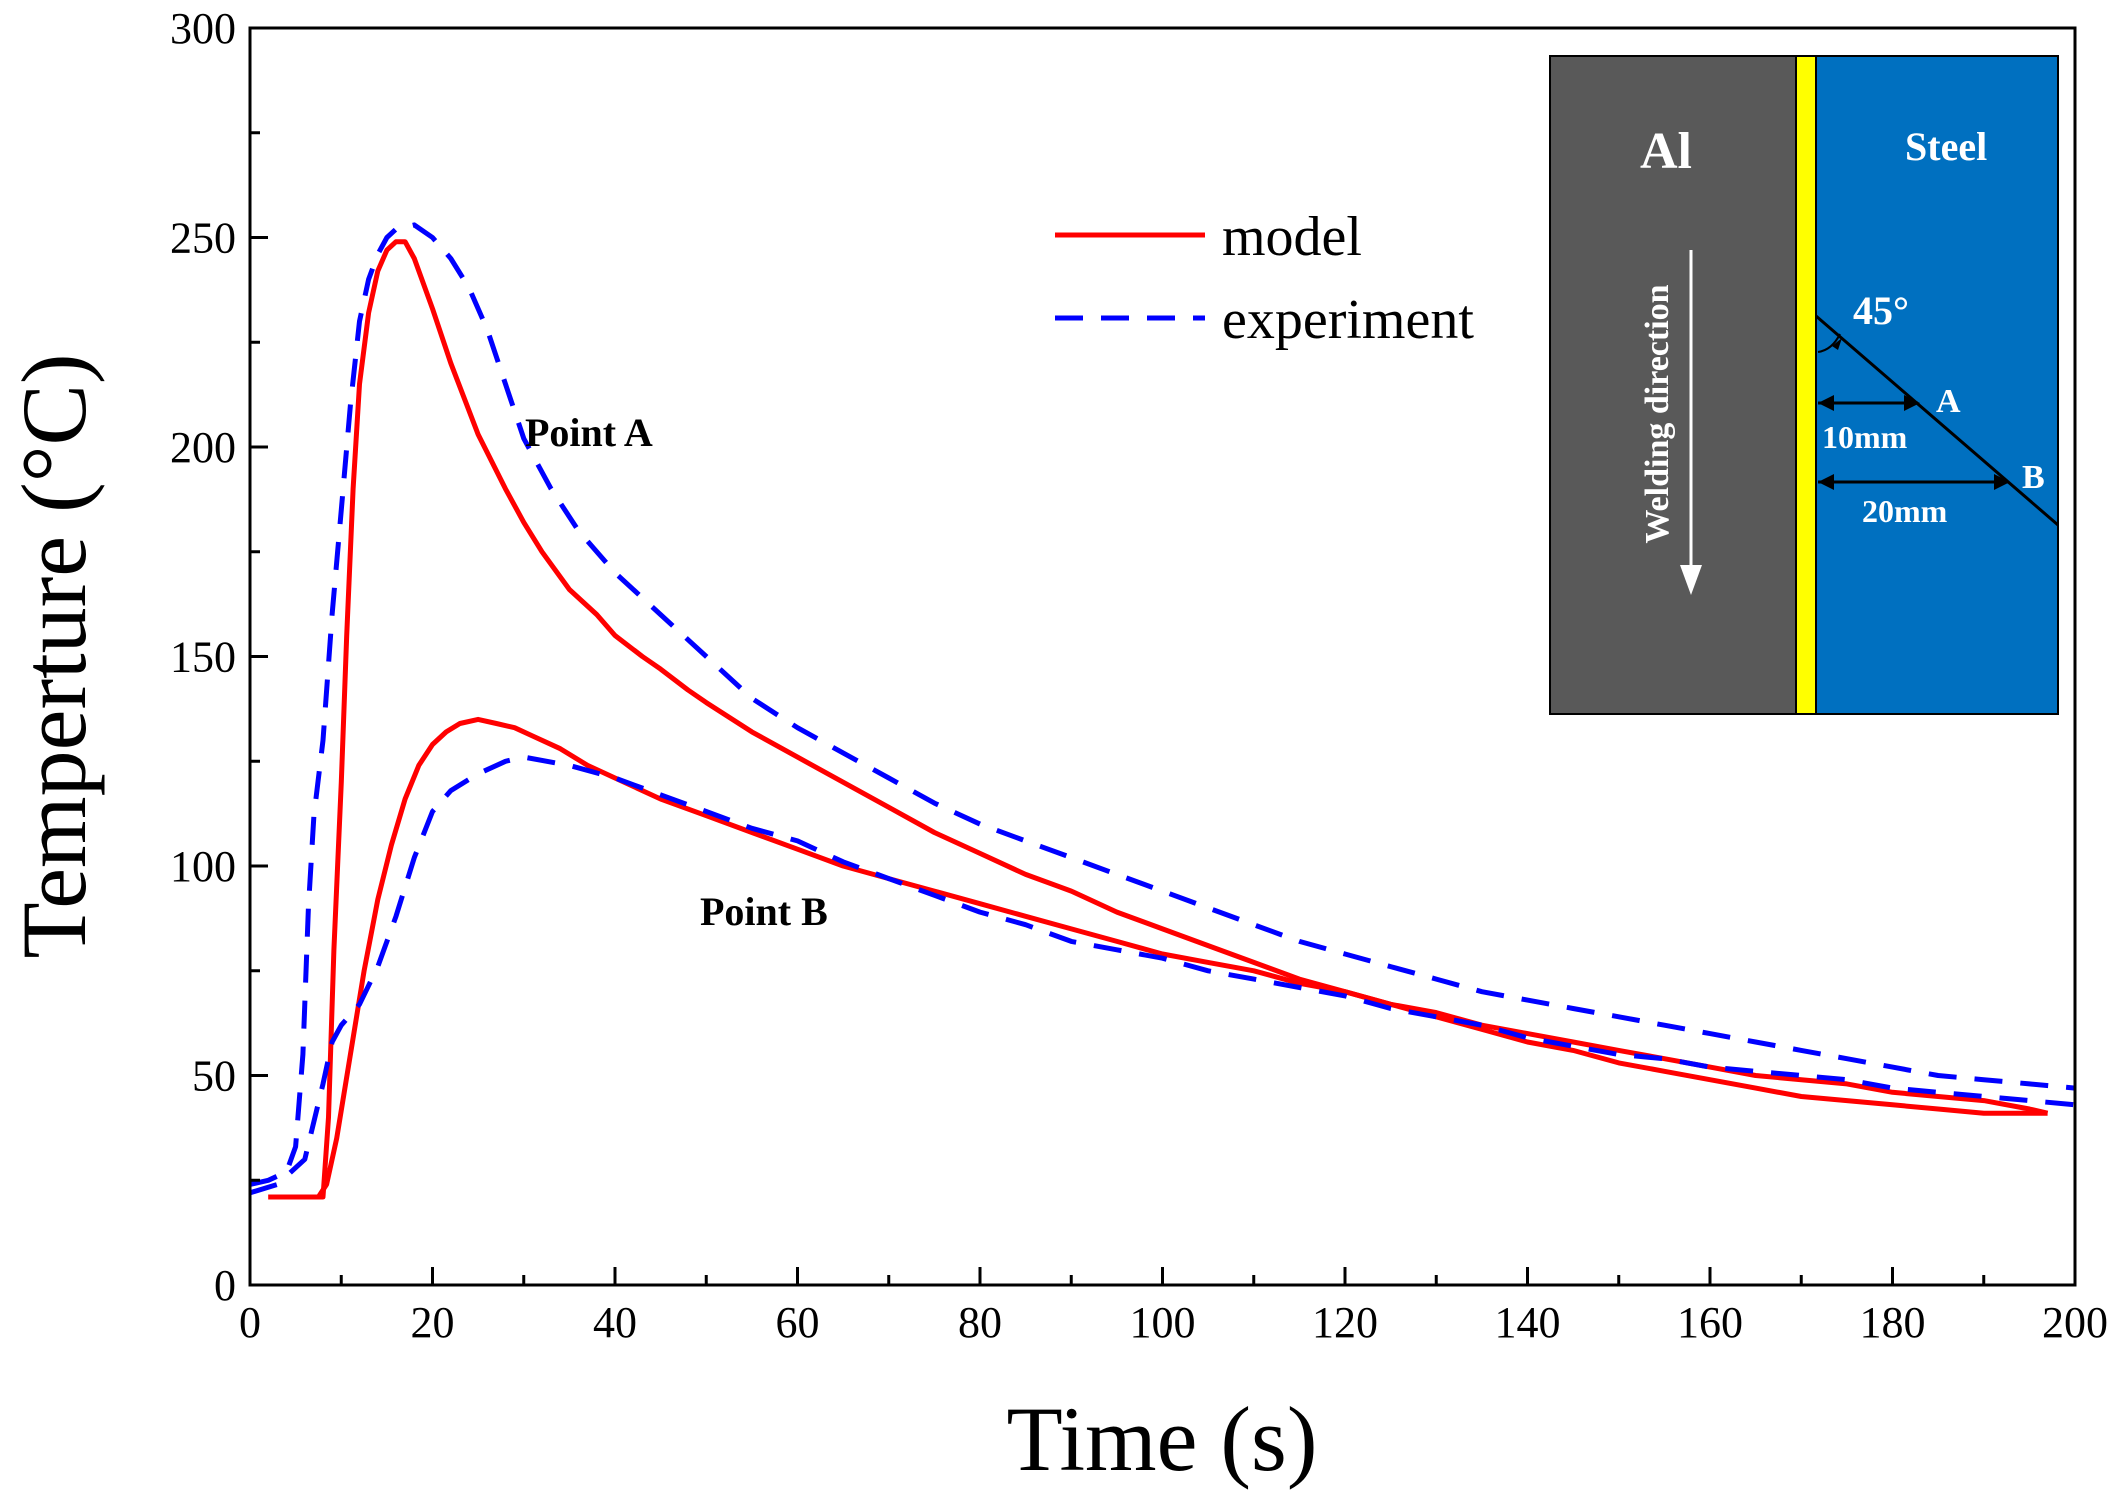 This screenshot has height=1503, width=2116. What do you see at coordinates (1163, 1322) in the screenshot?
I see `x-tick-label: 100` at bounding box center [1163, 1322].